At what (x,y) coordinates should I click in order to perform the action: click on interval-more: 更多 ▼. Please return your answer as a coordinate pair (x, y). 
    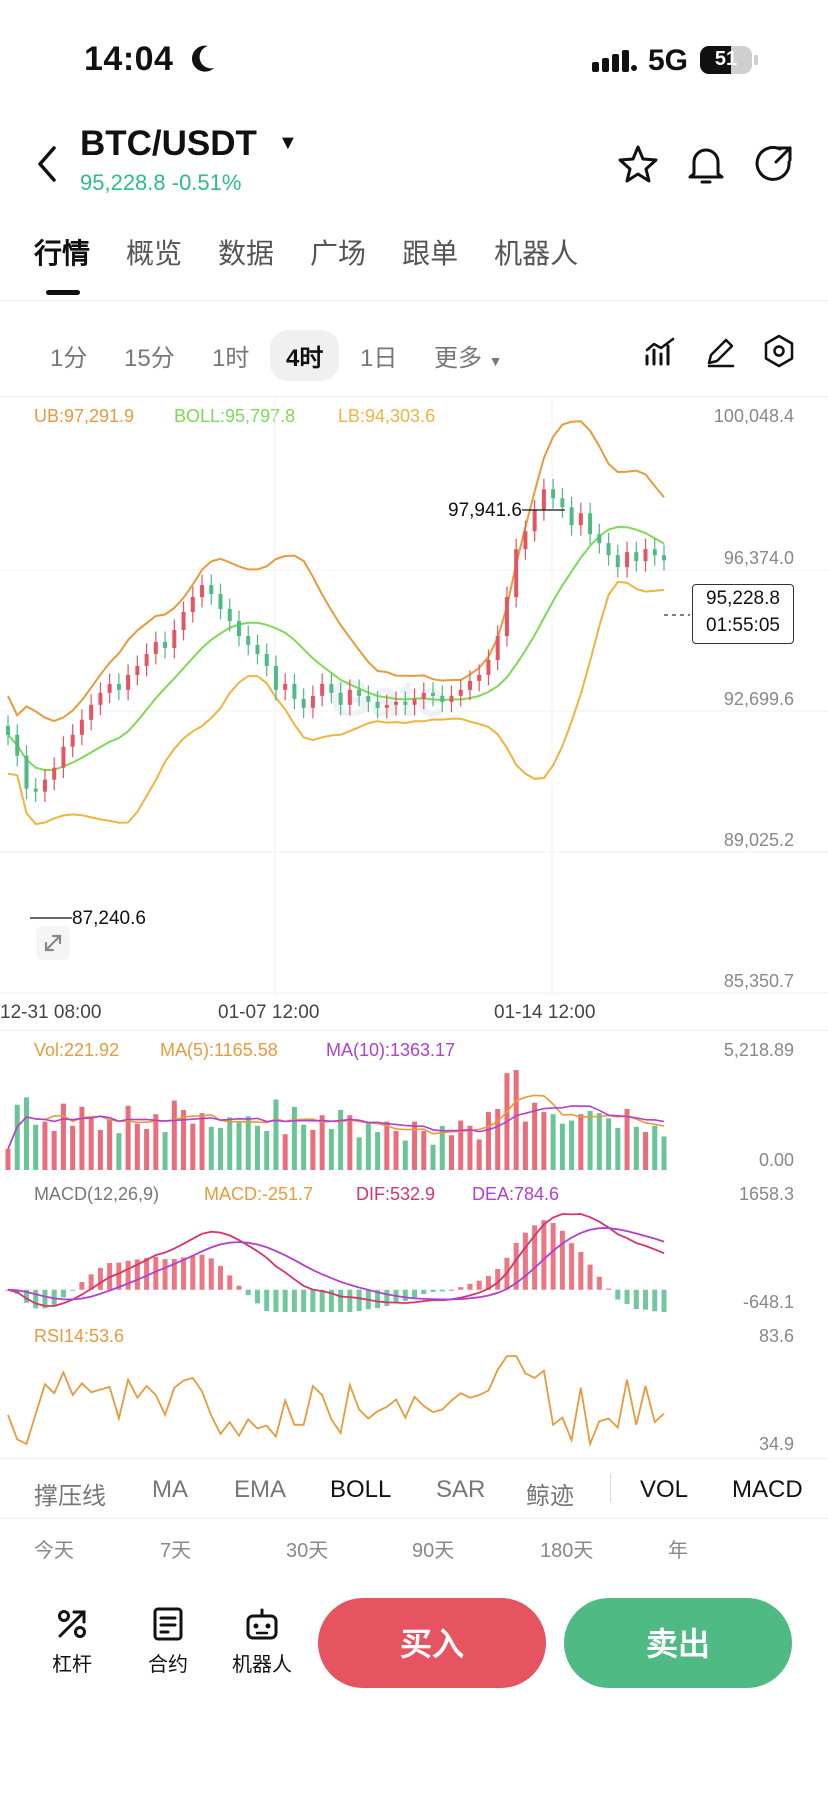
    Looking at the image, I should click on (468, 358).